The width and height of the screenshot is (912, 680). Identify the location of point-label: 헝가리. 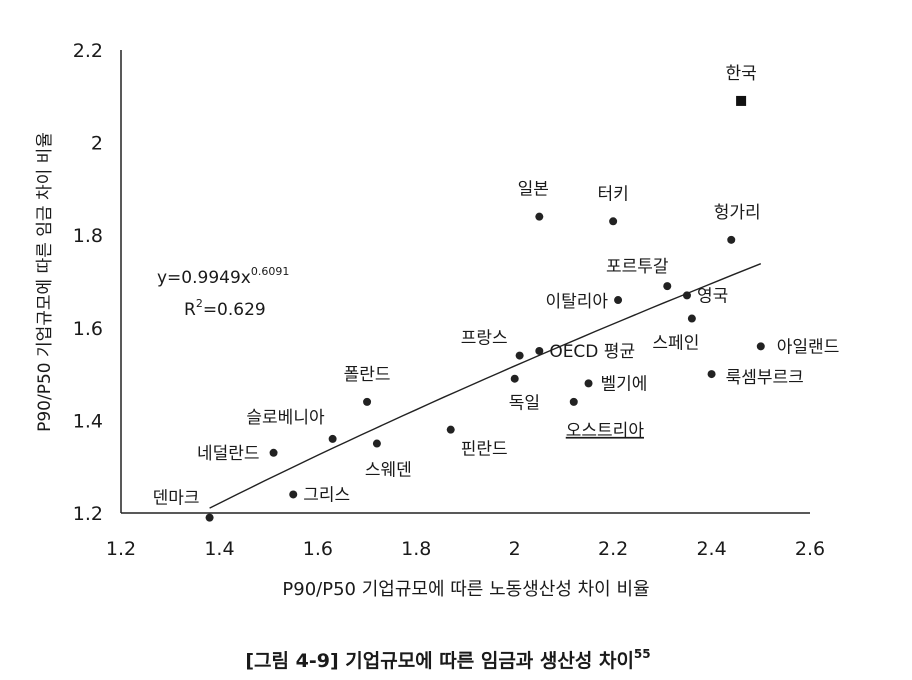
(737, 213).